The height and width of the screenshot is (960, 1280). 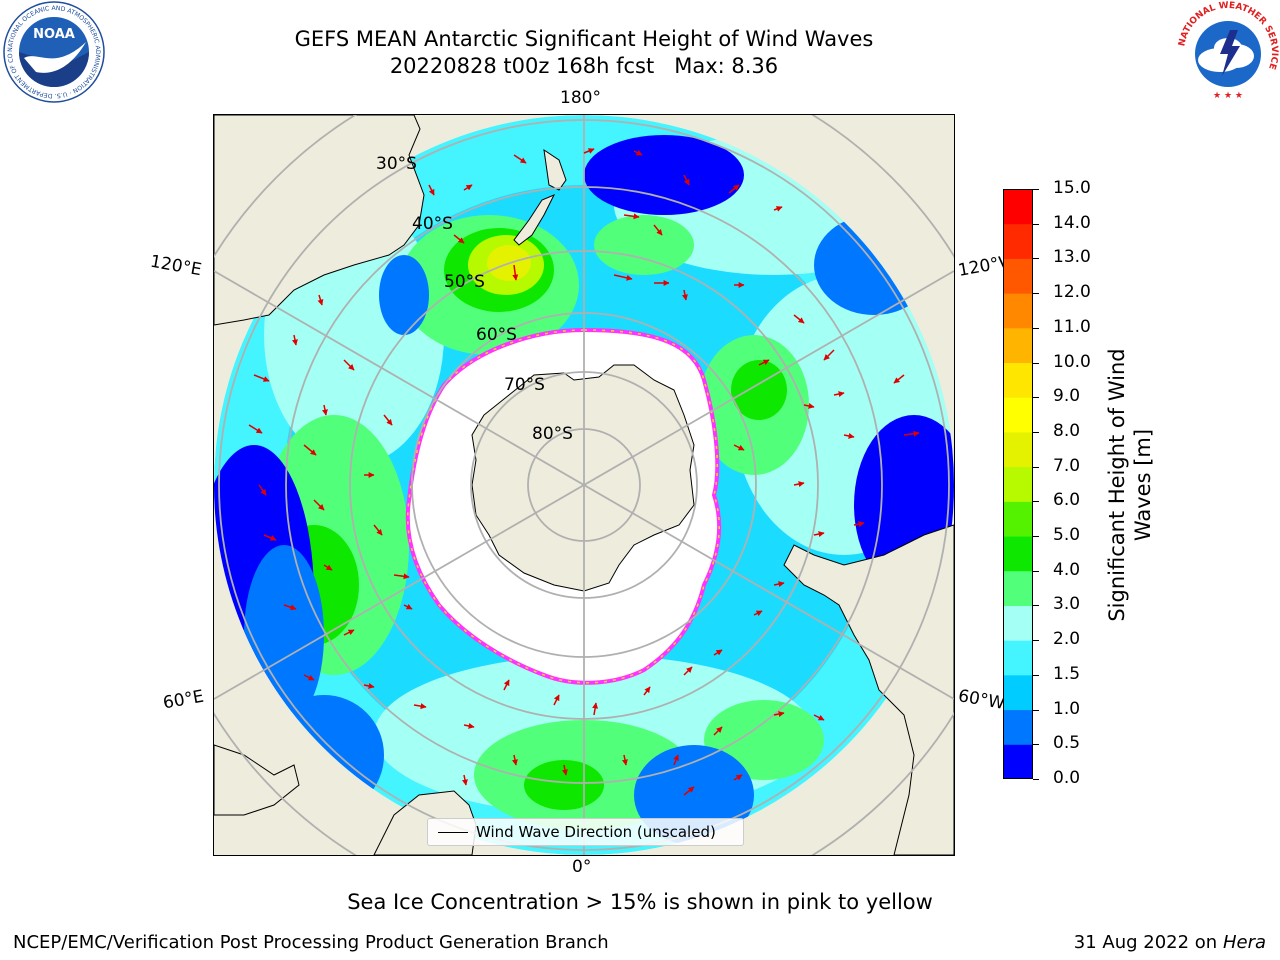 I want to click on sea-ice, so click(x=563, y=506).